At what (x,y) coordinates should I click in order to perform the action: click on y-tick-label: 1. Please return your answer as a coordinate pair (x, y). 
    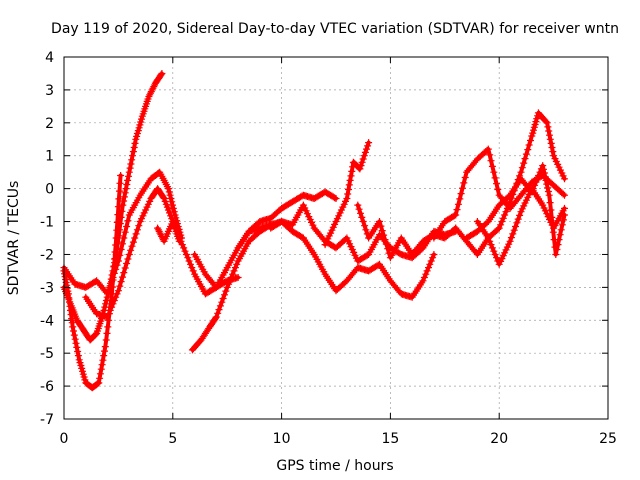
    Looking at the image, I should click on (49, 157).